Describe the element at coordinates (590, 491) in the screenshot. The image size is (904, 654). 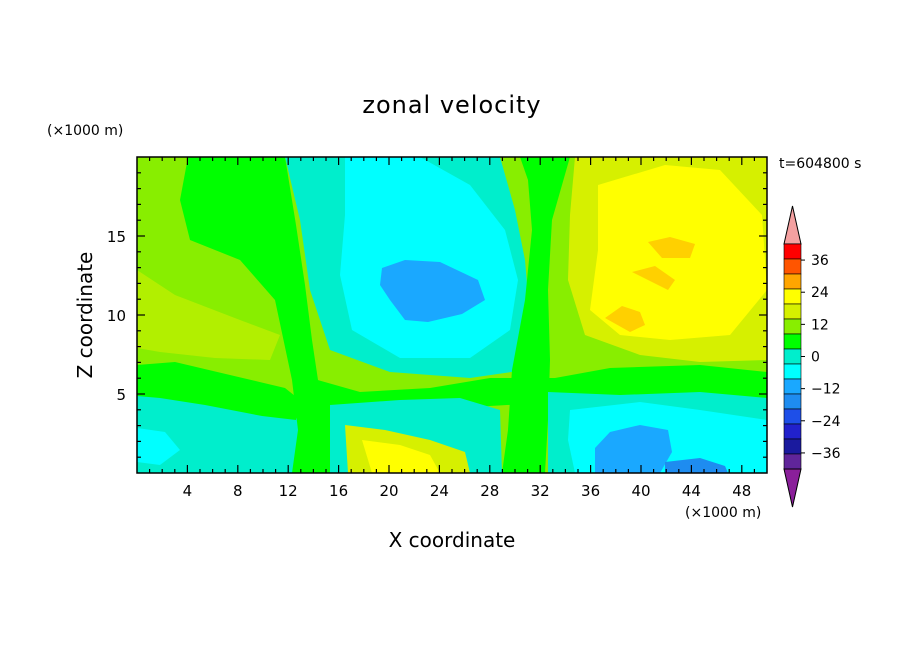
I see `x-tick-label: 36` at that location.